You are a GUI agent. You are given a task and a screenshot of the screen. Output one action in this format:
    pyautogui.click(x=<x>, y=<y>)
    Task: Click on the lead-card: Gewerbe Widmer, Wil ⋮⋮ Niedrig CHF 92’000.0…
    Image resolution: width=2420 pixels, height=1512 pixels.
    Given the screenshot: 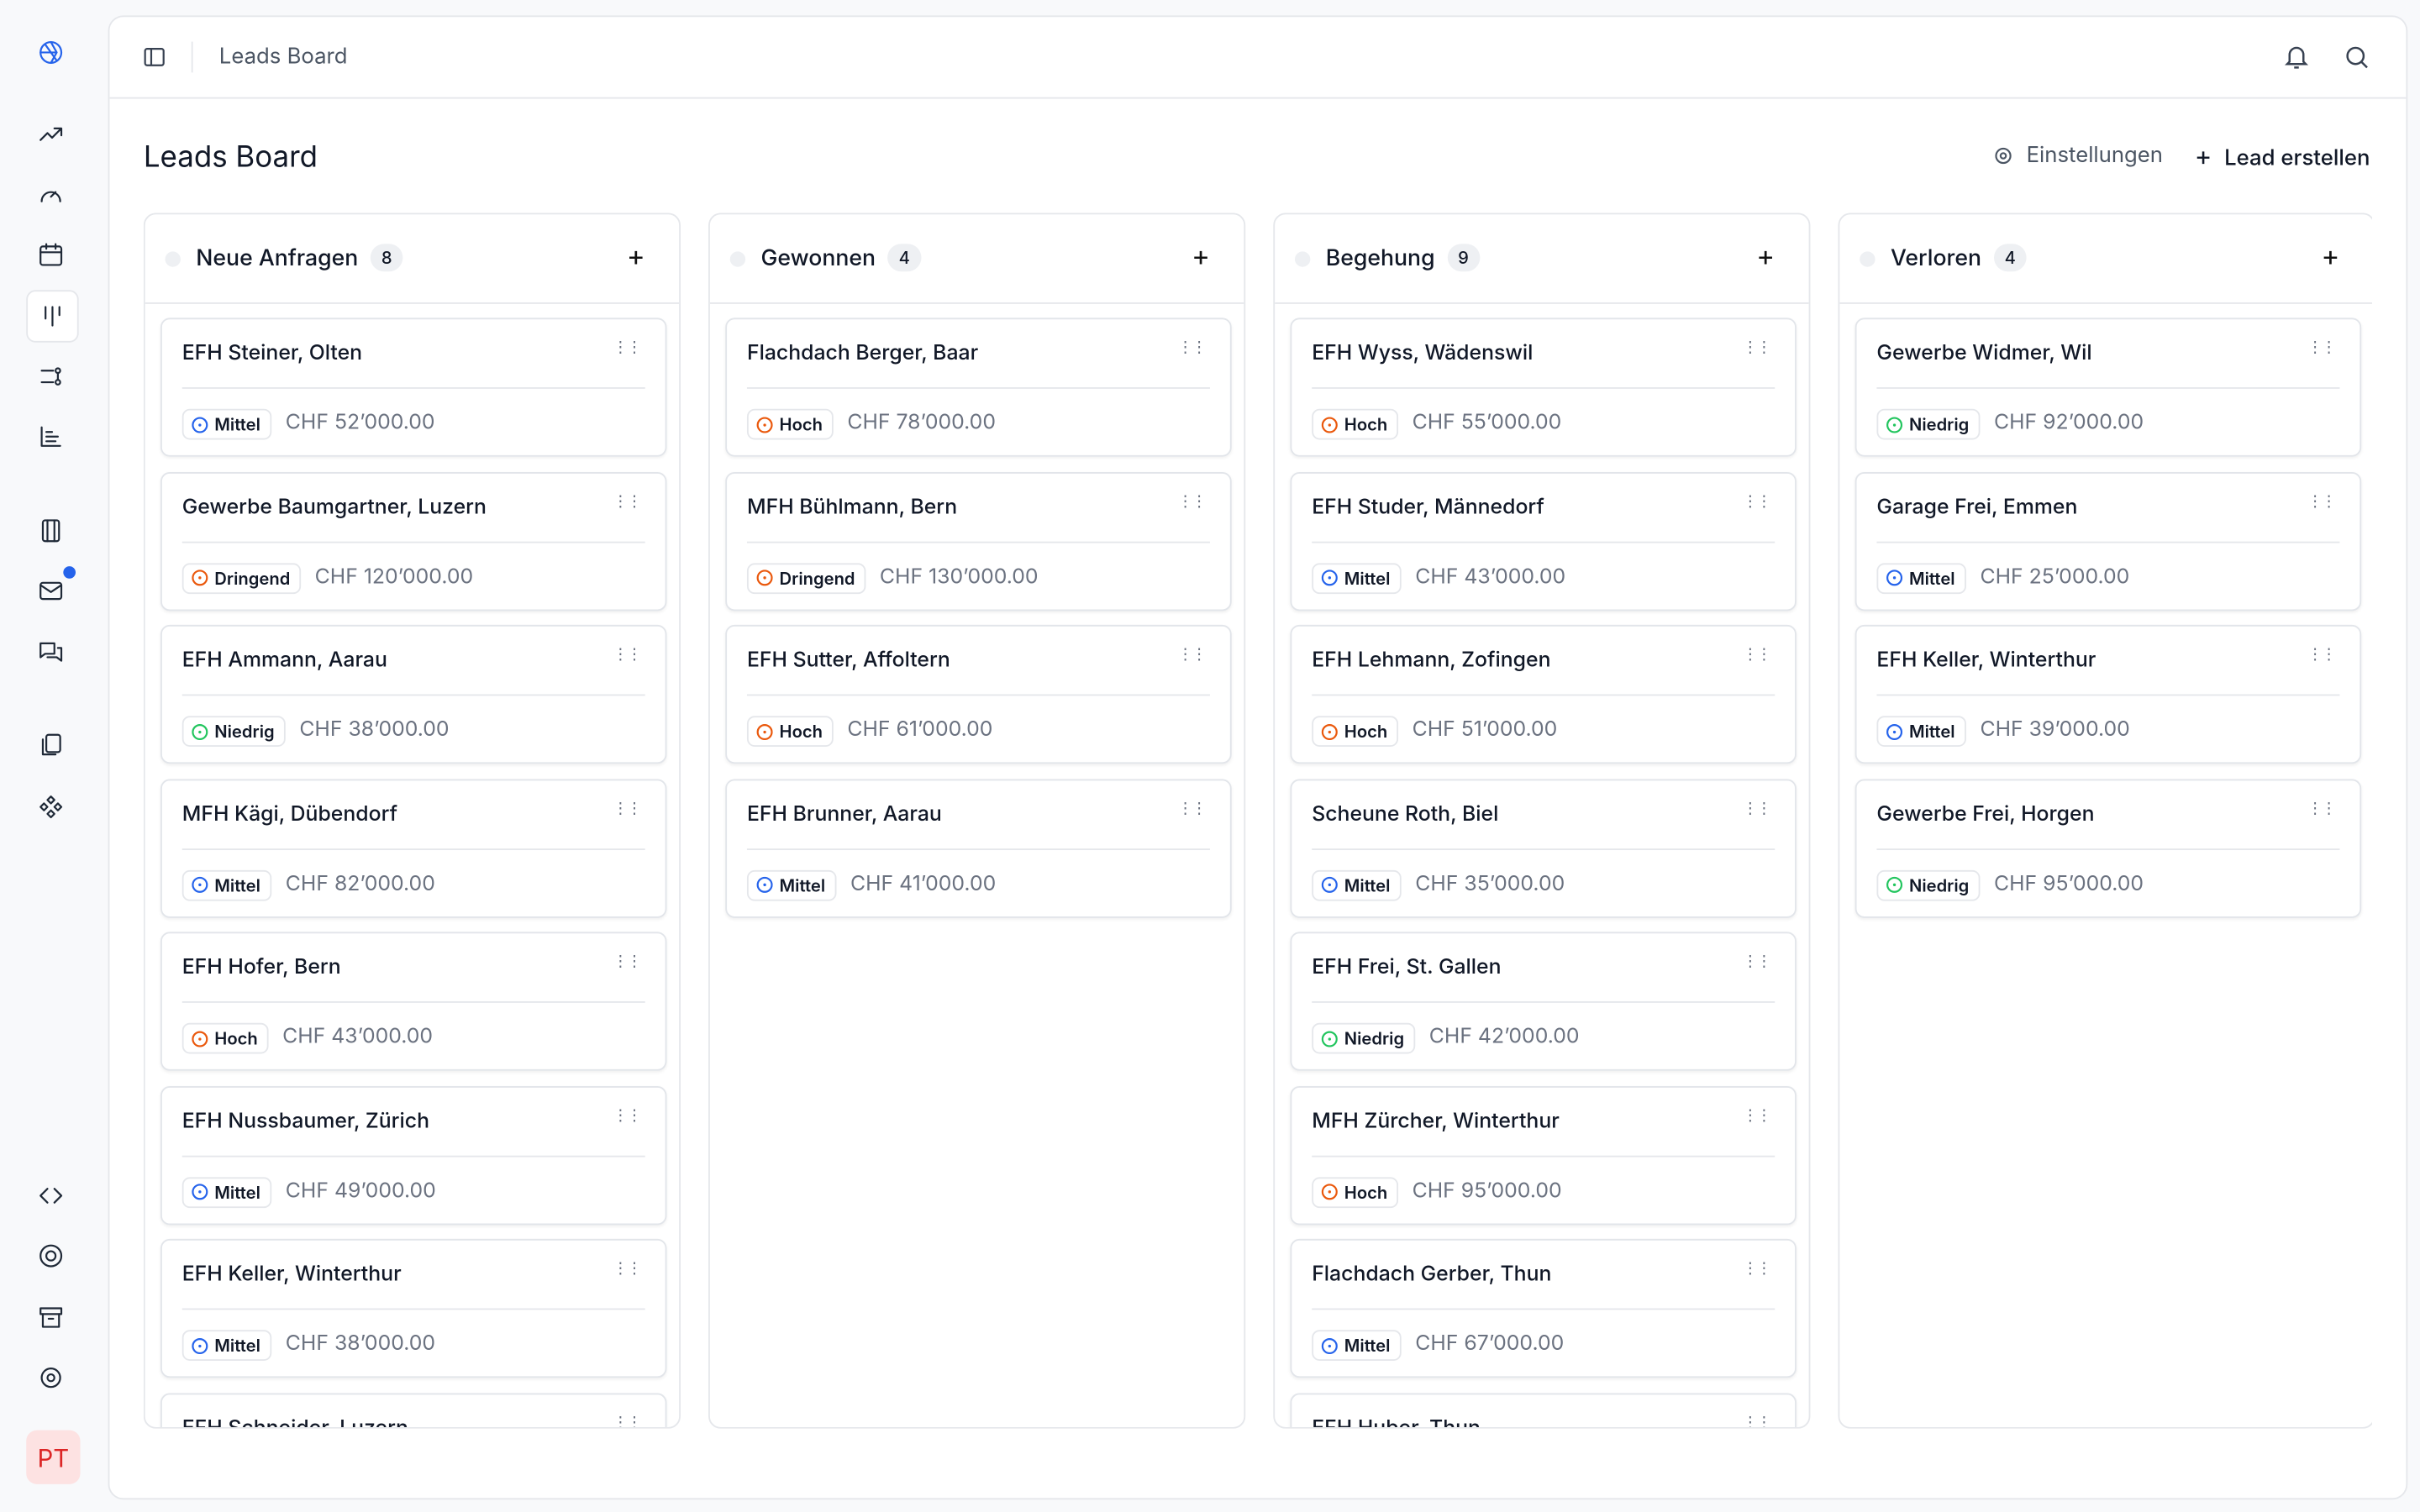 What is the action you would take?
    pyautogui.click(x=2108, y=387)
    